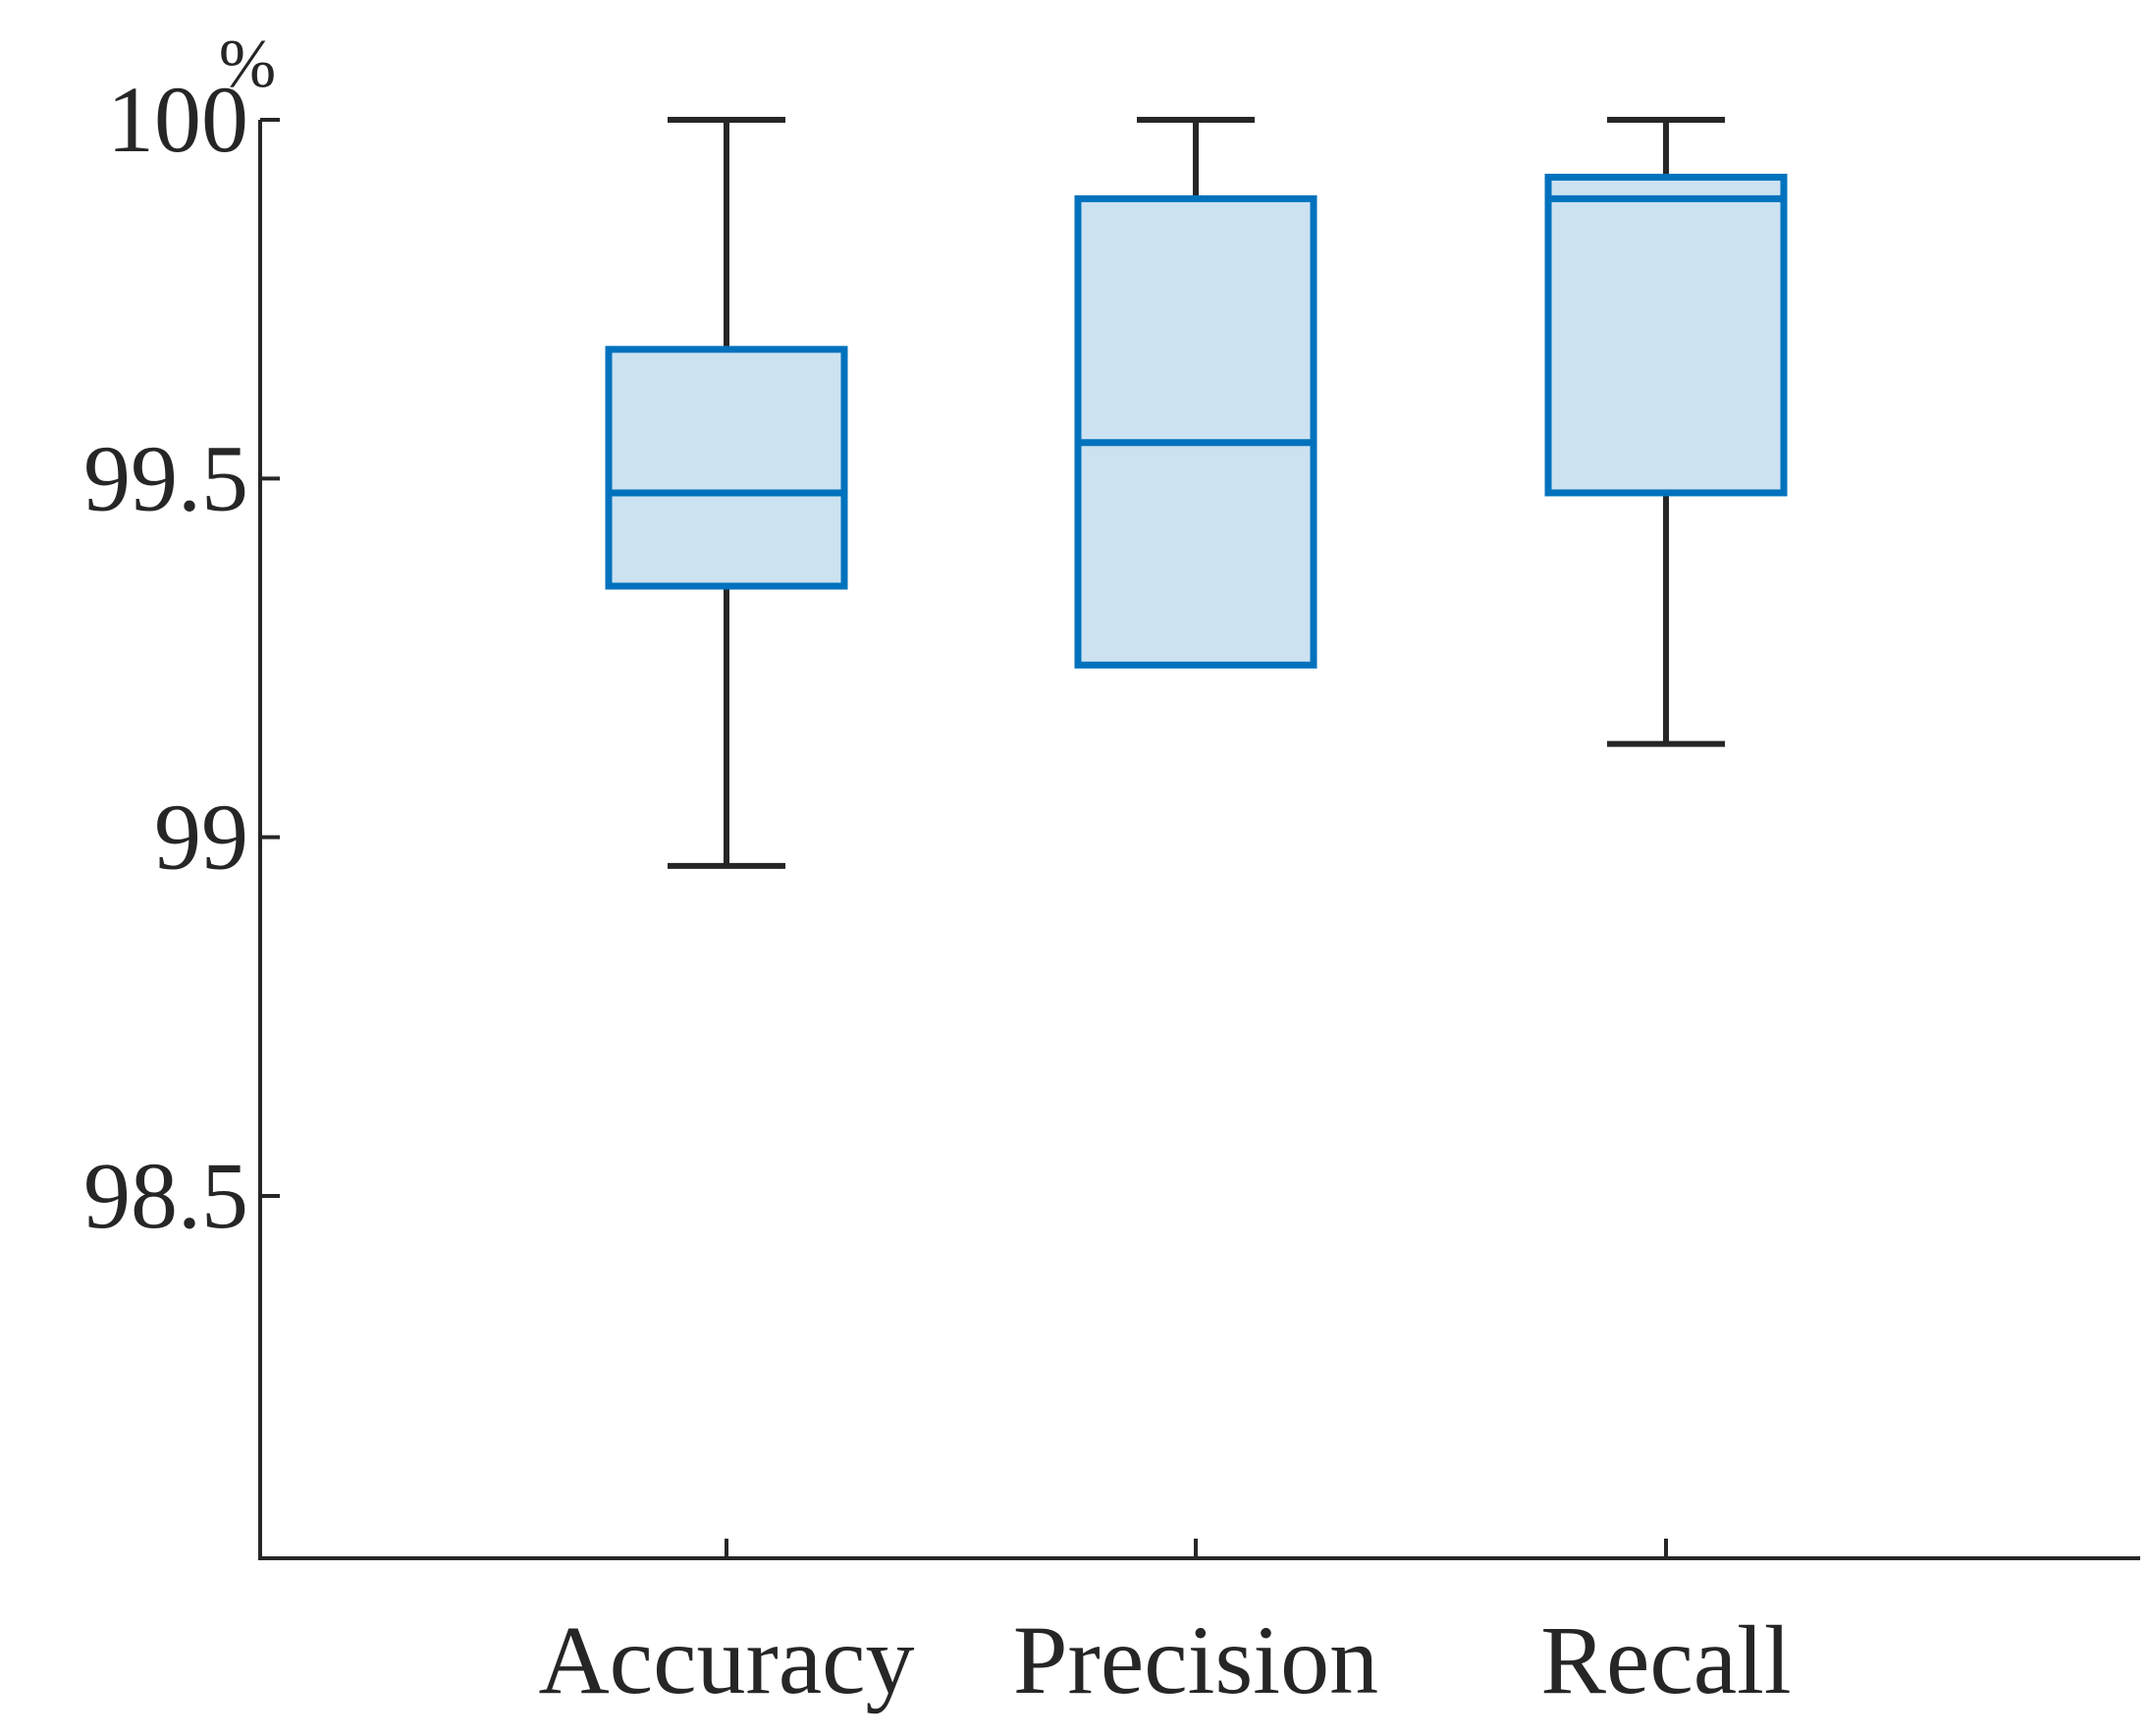 The width and height of the screenshot is (2150, 1736). I want to click on y-unit-label: %, so click(247, 64).